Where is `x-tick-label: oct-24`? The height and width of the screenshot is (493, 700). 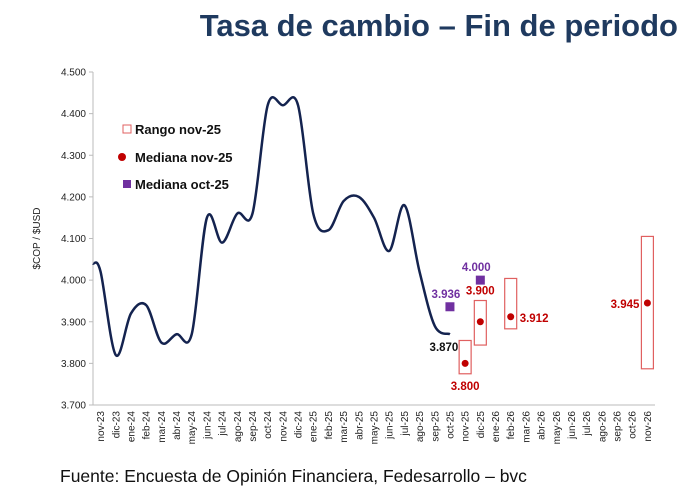
x-tick-label: oct-24 is located at coordinates (268, 425).